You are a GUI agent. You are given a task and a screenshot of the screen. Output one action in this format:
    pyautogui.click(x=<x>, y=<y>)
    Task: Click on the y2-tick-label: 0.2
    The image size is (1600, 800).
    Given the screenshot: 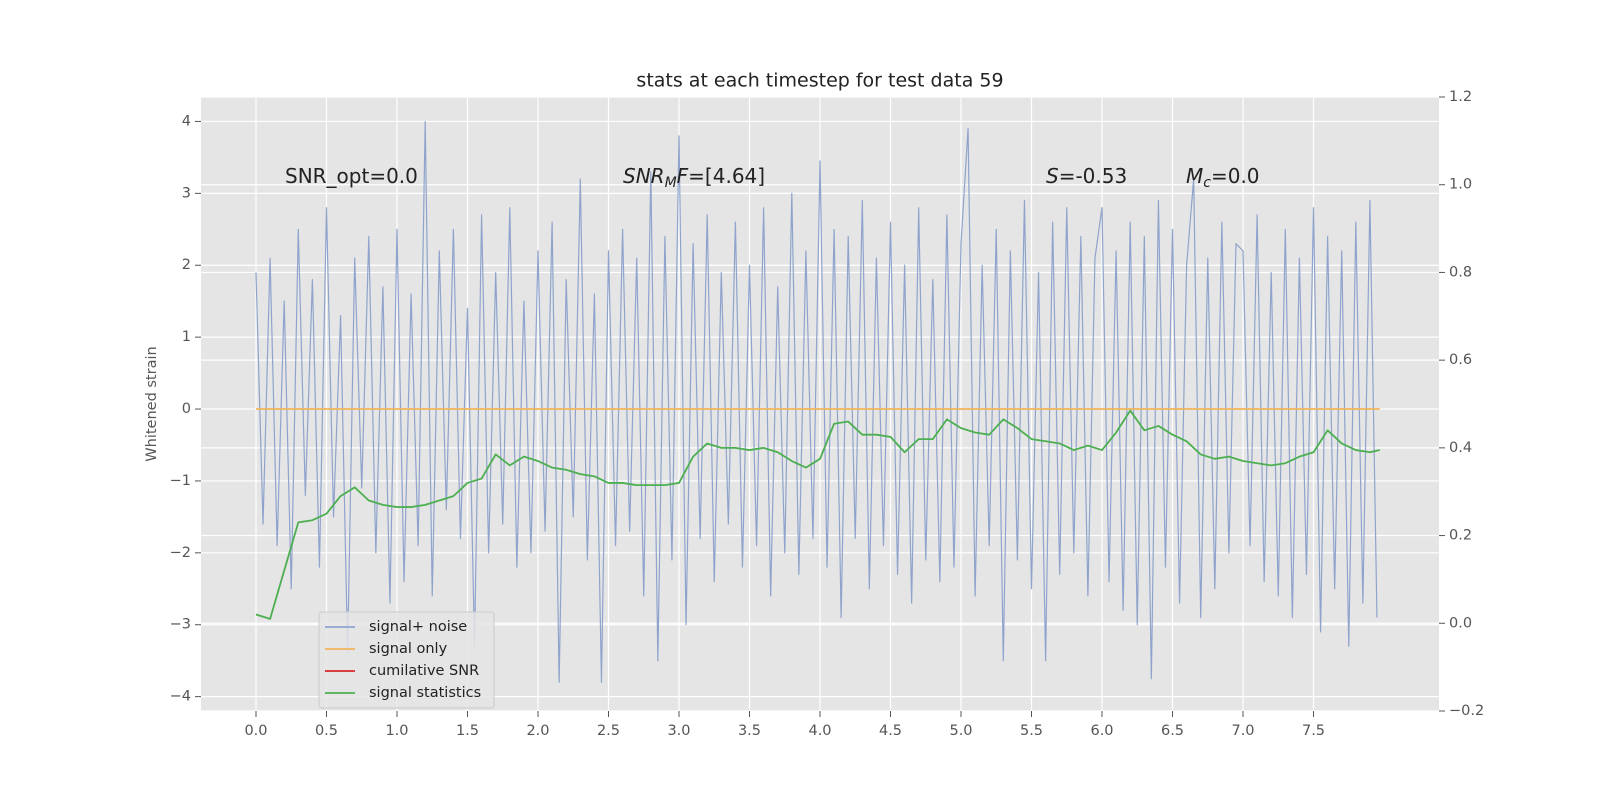 What is the action you would take?
    pyautogui.click(x=1460, y=536)
    